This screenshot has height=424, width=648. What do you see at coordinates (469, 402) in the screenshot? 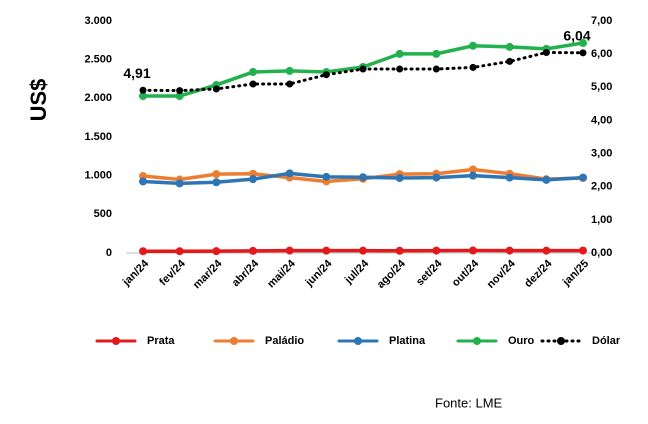
I see `source: Fonte: LME` at bounding box center [469, 402].